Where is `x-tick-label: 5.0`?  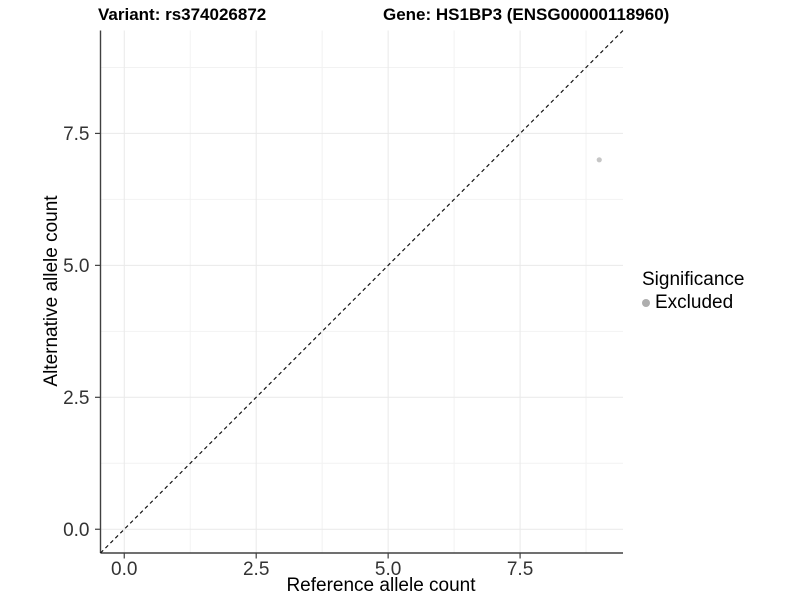 x-tick-label: 5.0 is located at coordinates (388, 569).